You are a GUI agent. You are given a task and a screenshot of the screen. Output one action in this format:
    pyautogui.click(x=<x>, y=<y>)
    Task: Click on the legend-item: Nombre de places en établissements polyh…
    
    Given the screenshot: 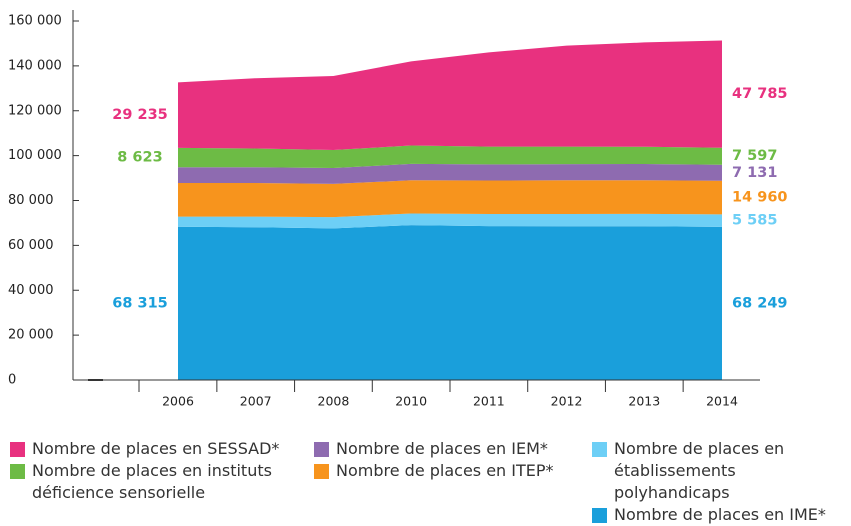 What is the action you would take?
    pyautogui.click(x=717, y=471)
    